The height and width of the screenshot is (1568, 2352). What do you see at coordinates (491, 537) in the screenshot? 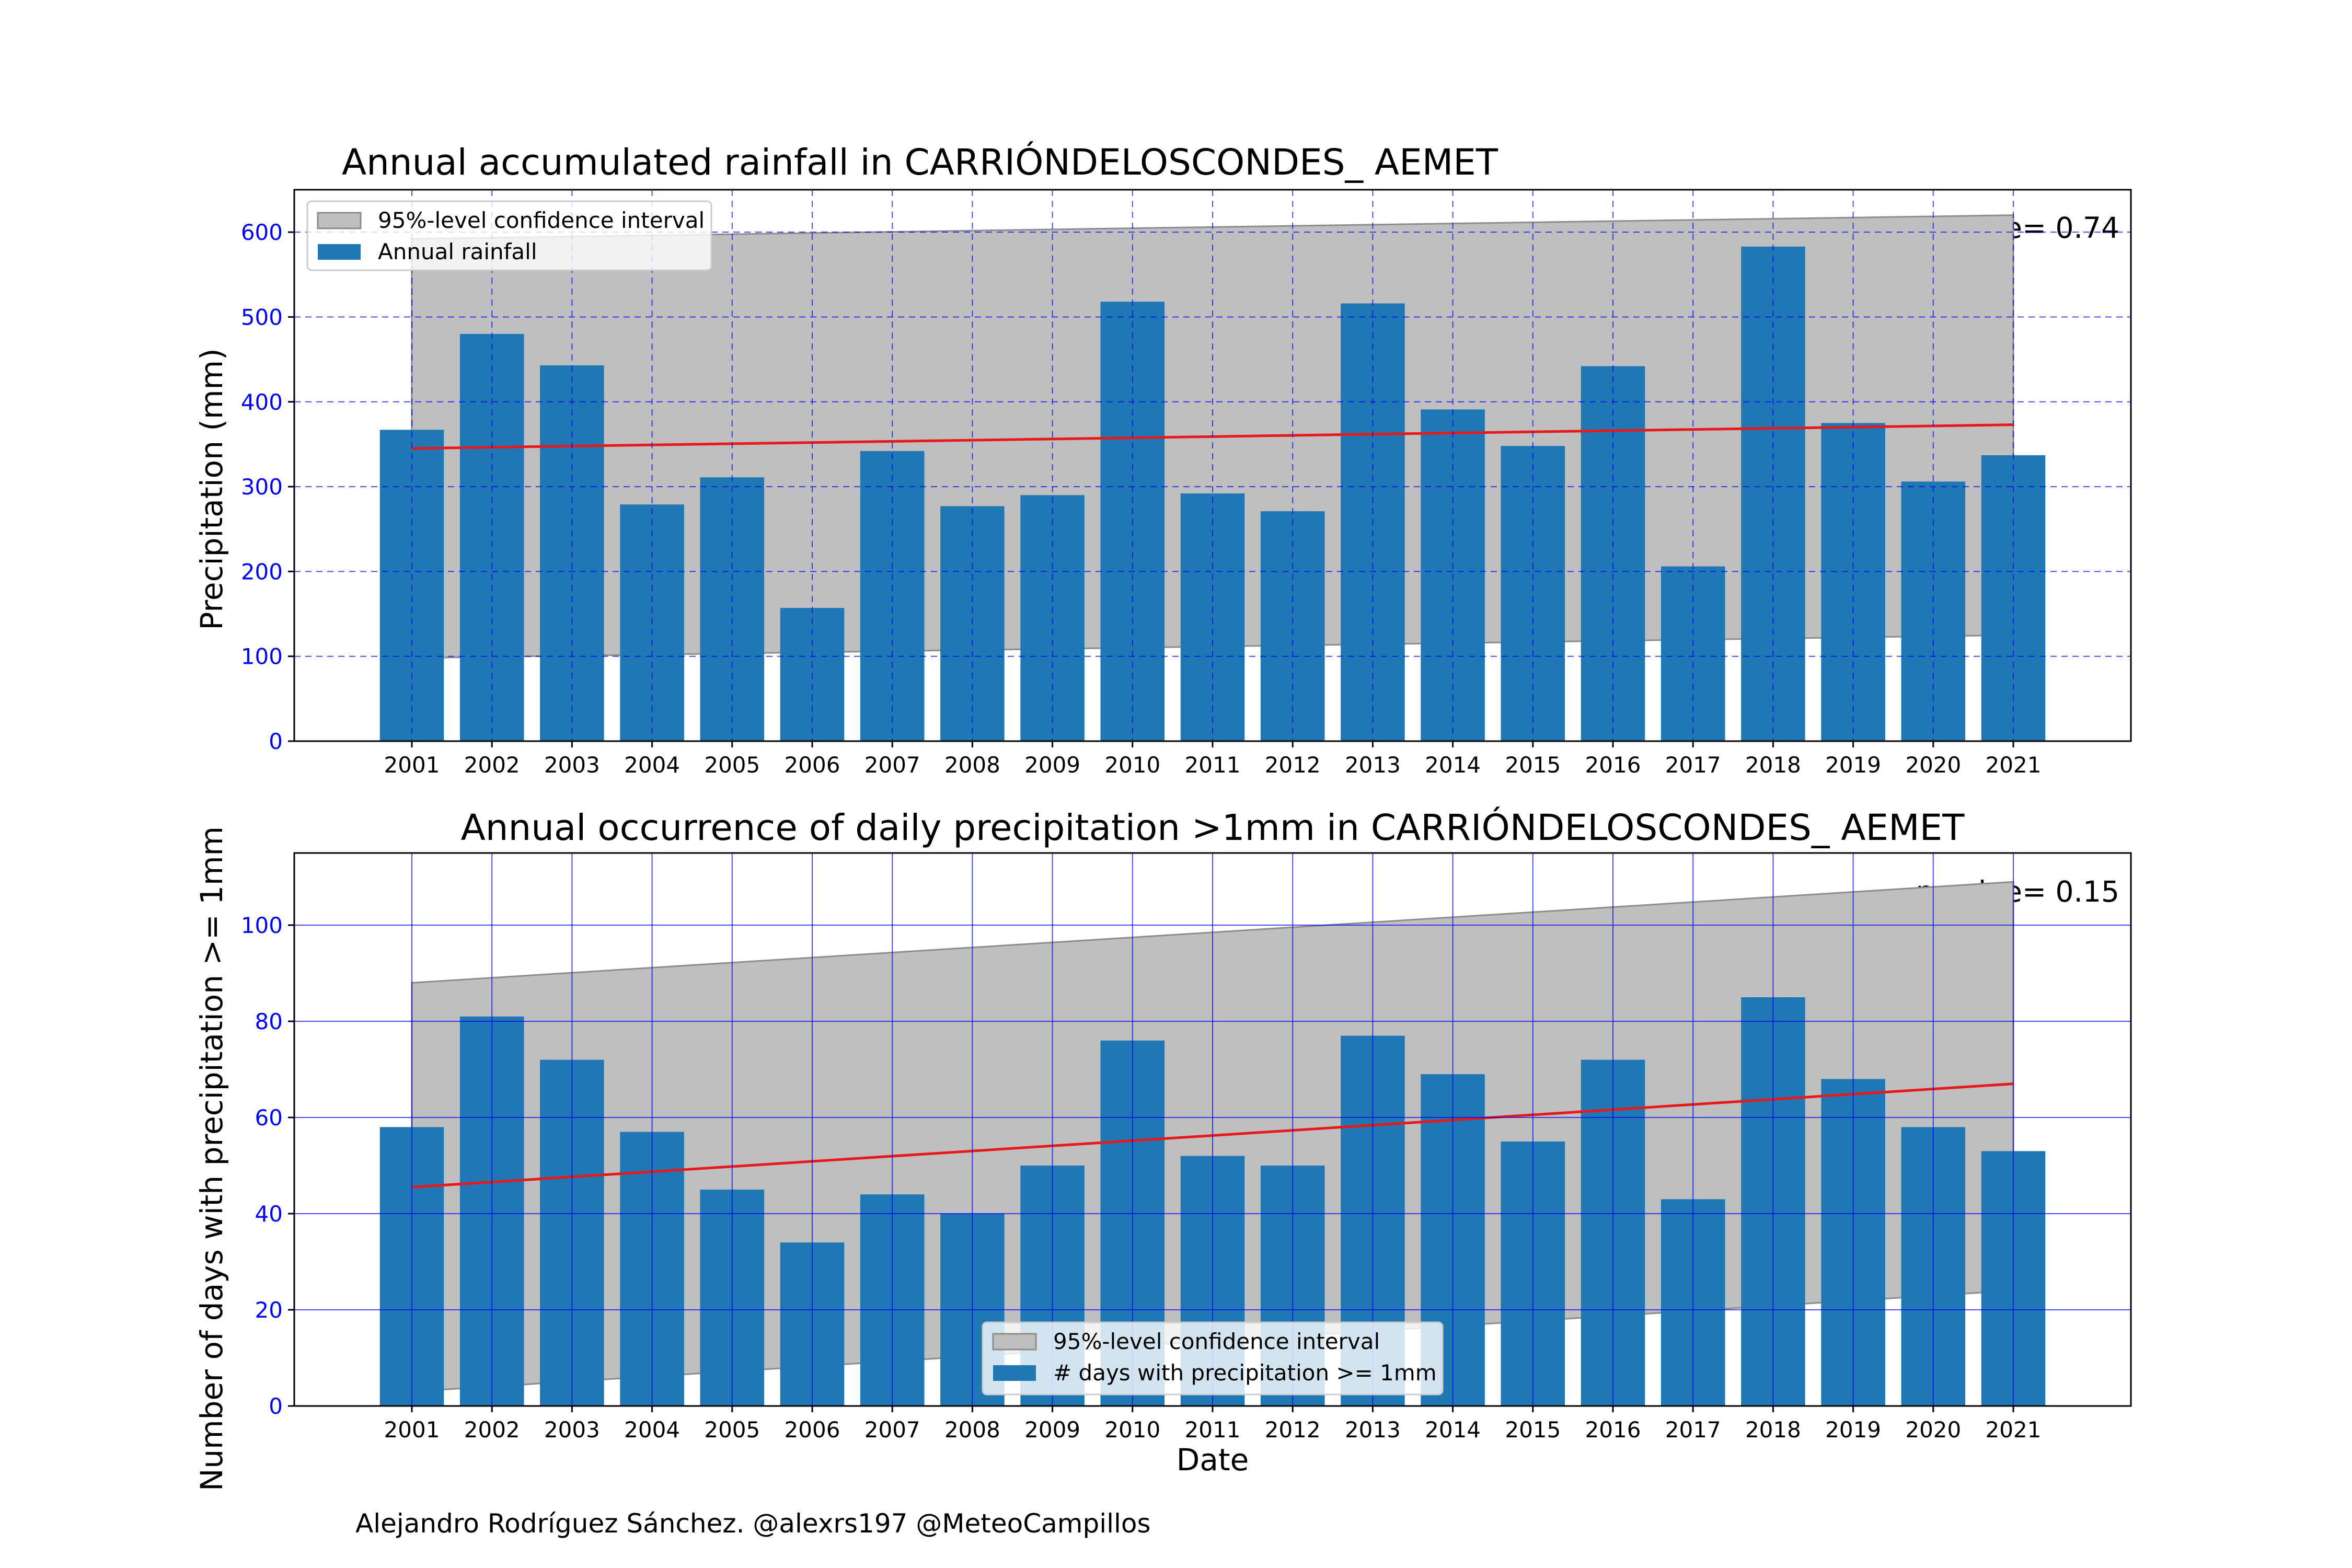
I see `rainfall-bar-2002` at bounding box center [491, 537].